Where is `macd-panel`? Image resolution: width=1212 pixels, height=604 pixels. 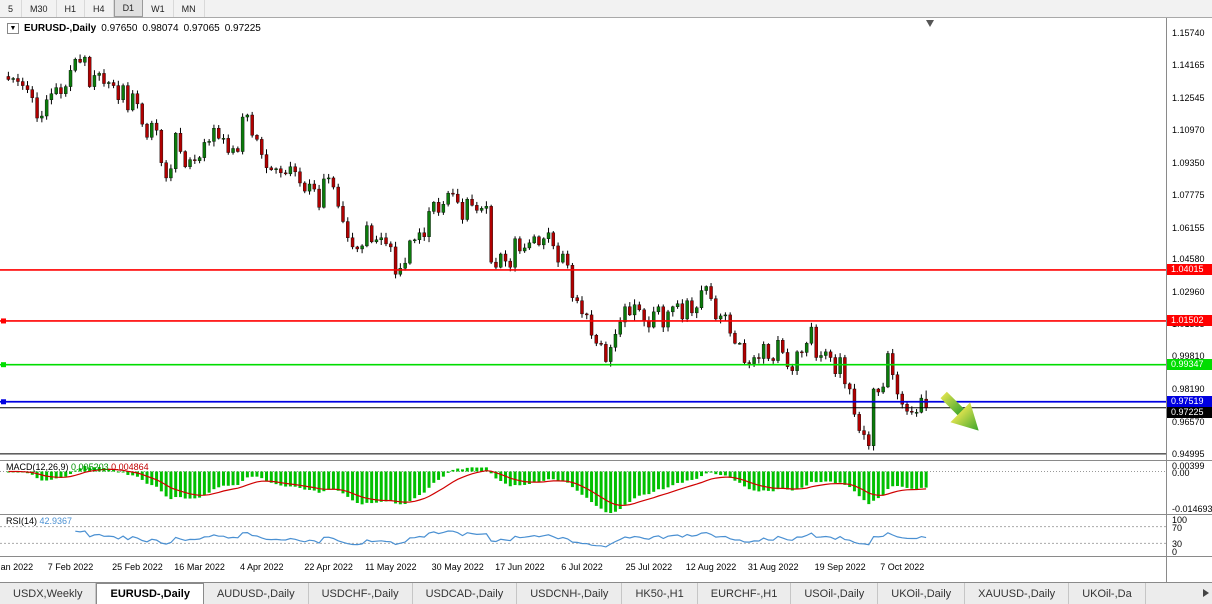
macd-panel is located at coordinates (583, 487).